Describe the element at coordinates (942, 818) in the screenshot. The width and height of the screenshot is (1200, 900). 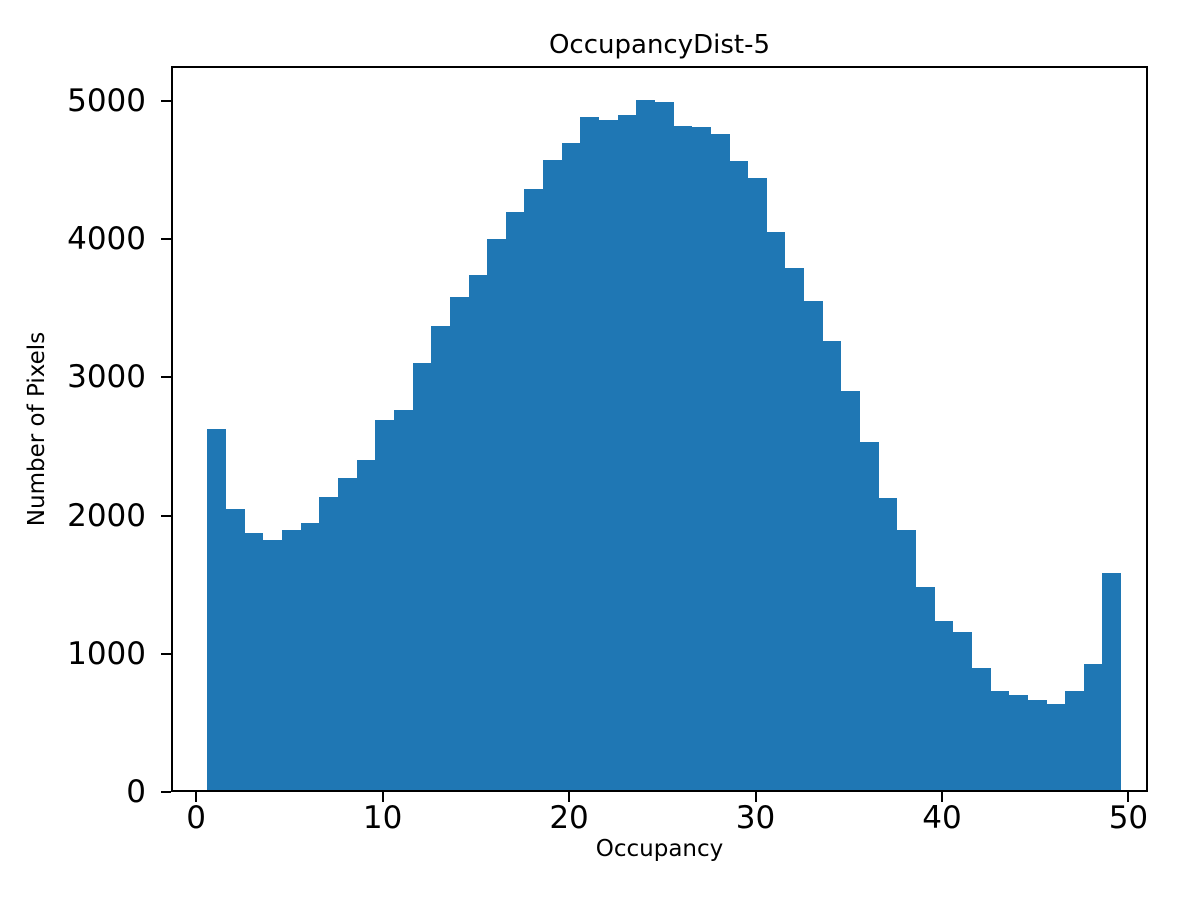
I see `x-tick-label: 40` at that location.